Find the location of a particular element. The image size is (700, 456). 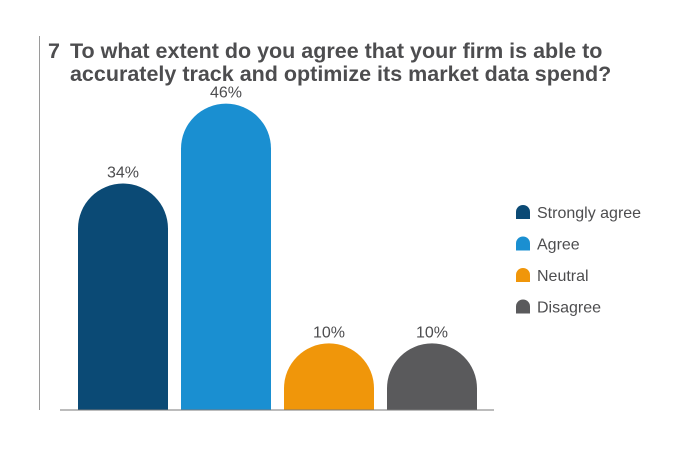

bar-disagree is located at coordinates (432, 376).